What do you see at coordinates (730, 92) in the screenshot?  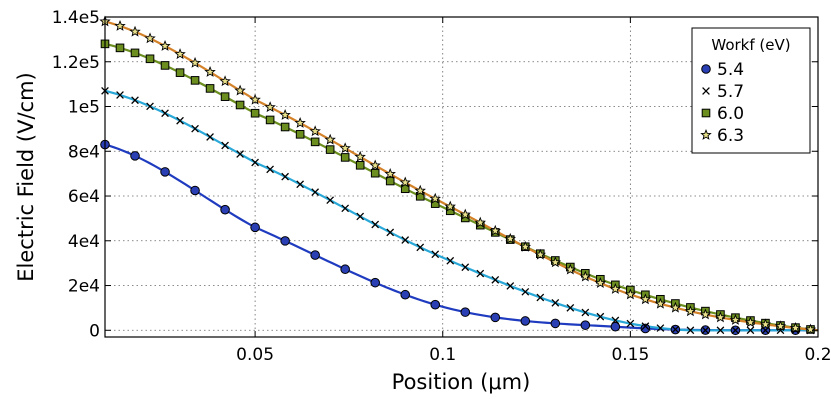 I see `legend-label-5.7: 5.7` at bounding box center [730, 92].